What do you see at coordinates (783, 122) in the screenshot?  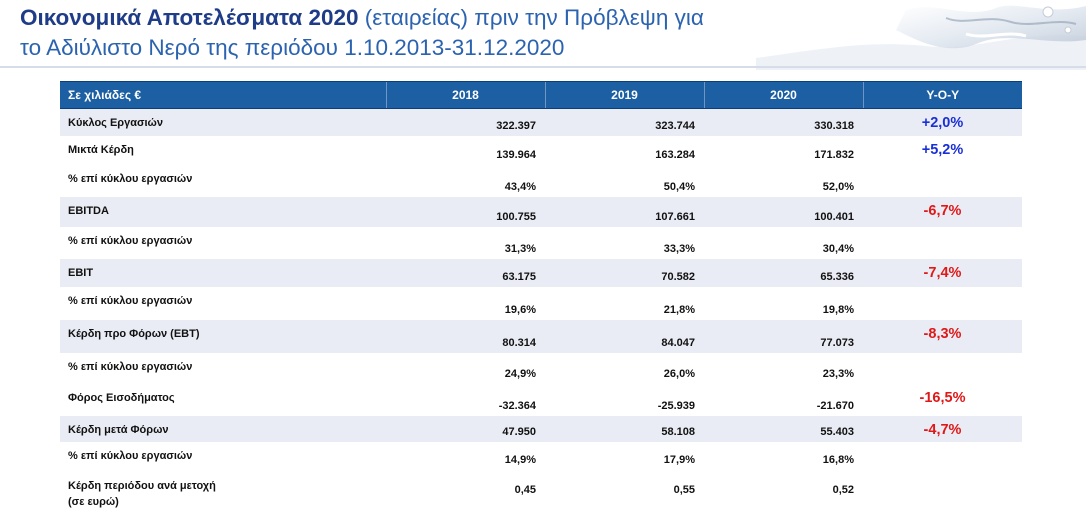 I see `cell-2020: 330.318` at bounding box center [783, 122].